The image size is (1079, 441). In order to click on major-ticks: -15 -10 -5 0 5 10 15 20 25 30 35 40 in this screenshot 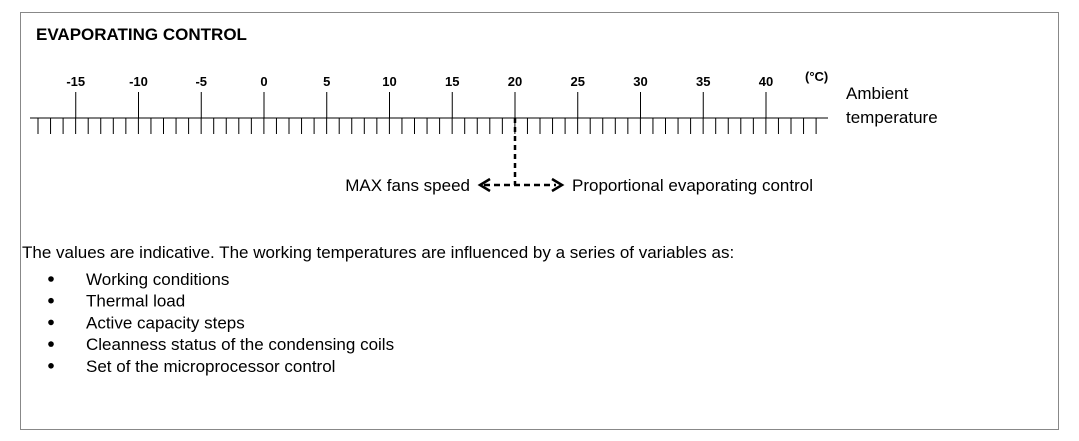, I will do `click(419, 96)`.